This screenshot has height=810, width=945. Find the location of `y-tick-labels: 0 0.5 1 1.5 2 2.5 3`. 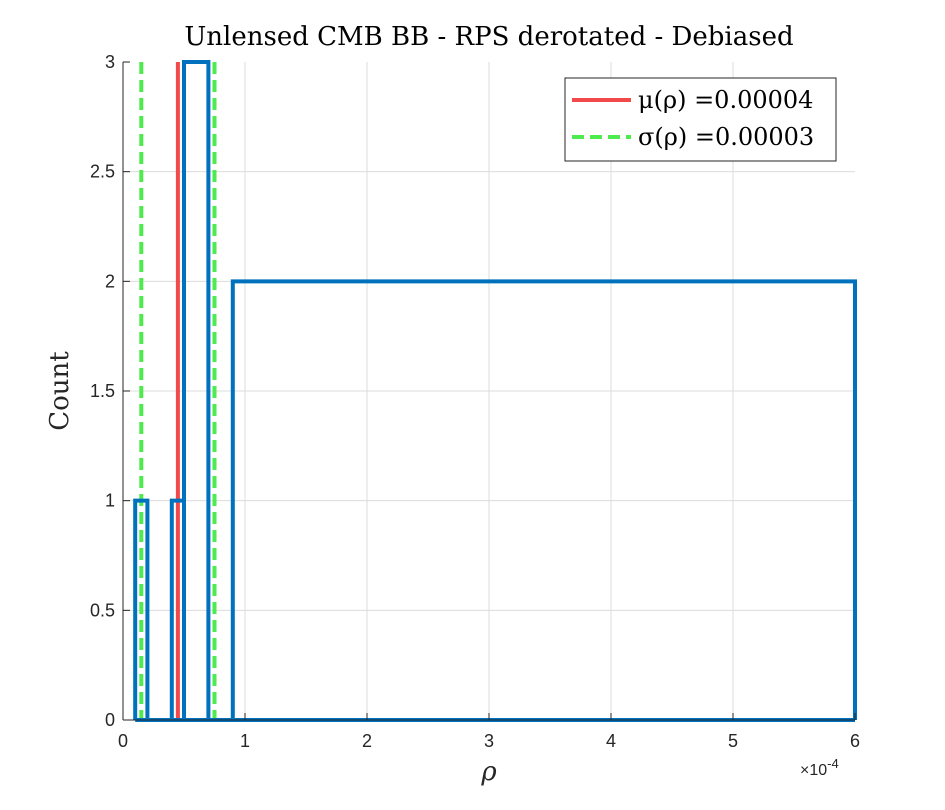

y-tick-labels: 0 0.5 1 1.5 2 2.5 3 is located at coordinates (102, 391).